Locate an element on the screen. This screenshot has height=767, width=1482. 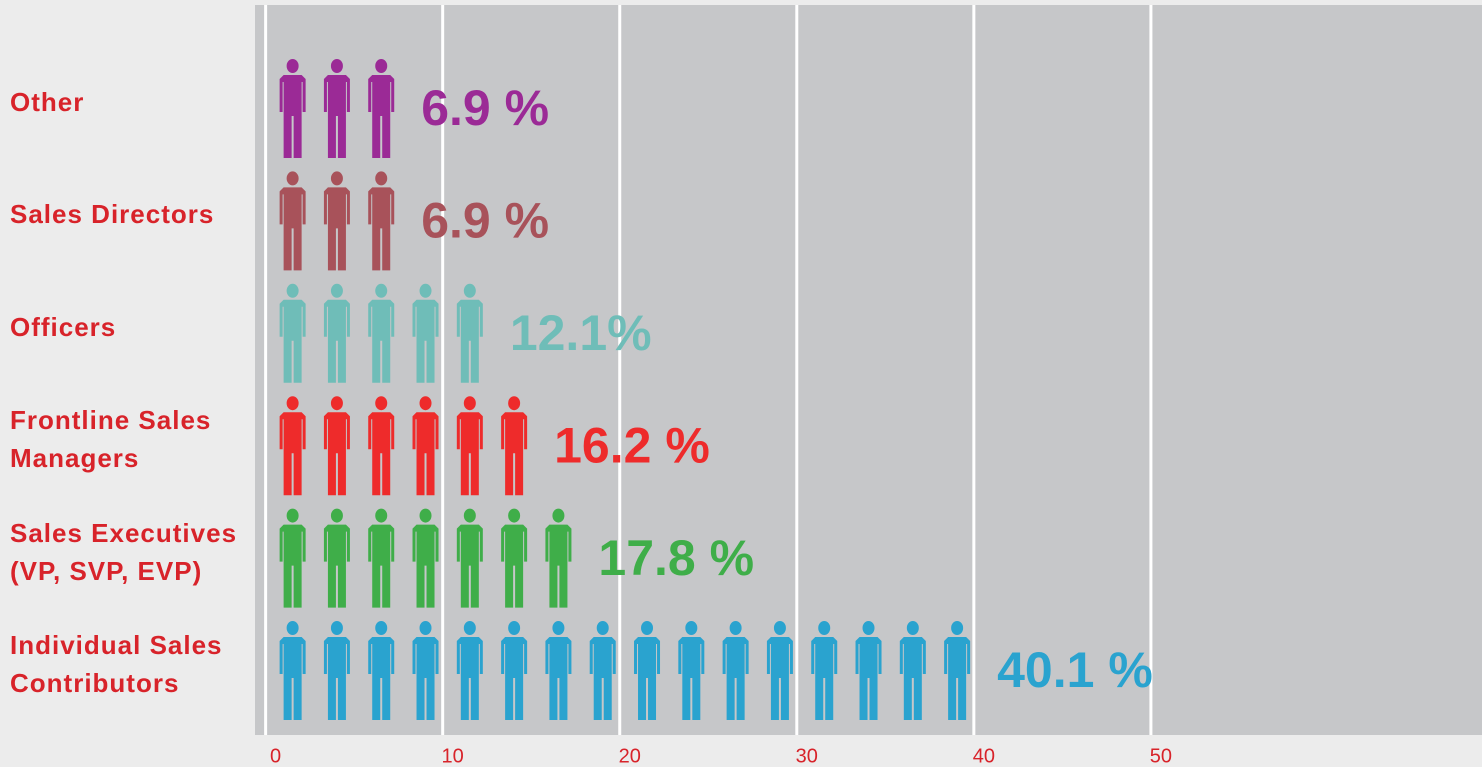
category-label: Individual Sales Contributors is located at coordinates (116, 664).